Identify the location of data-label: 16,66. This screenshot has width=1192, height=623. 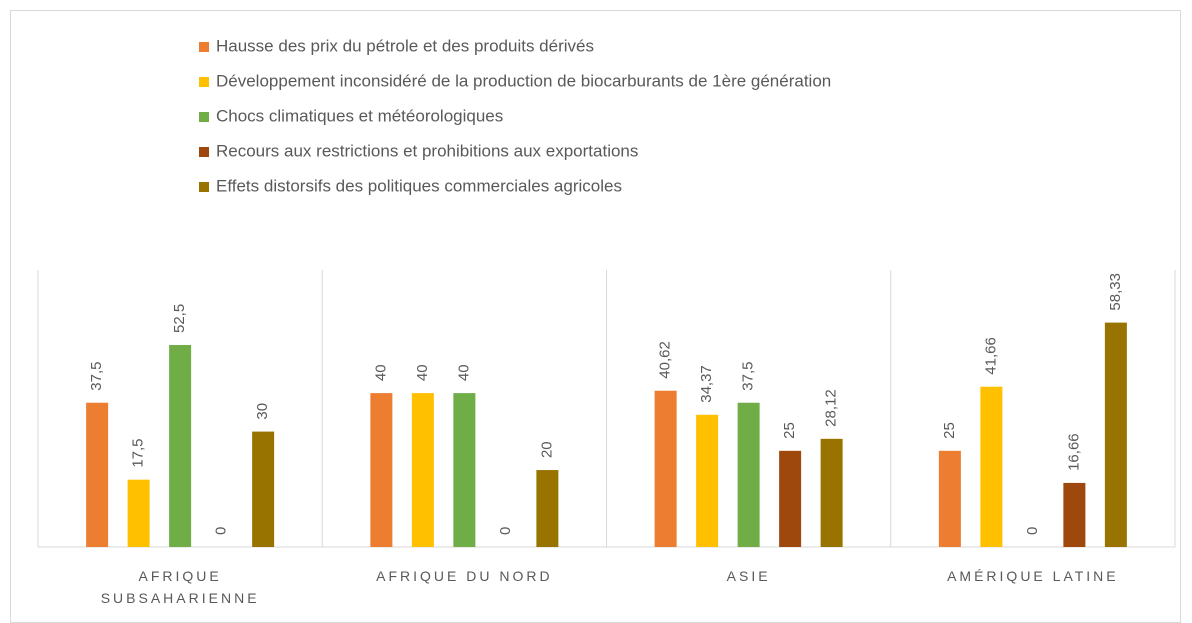
(1073, 452).